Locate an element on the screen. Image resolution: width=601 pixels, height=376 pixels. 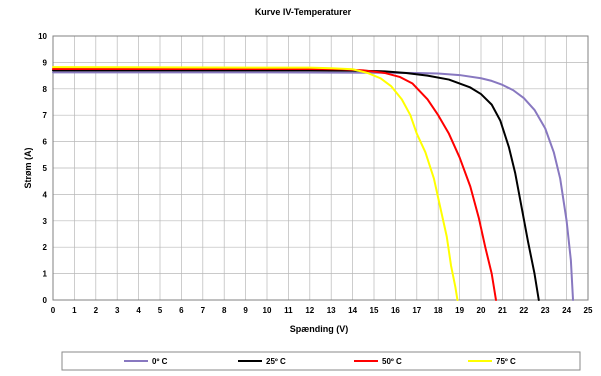
x-tick-label: 9 is located at coordinates (245, 310).